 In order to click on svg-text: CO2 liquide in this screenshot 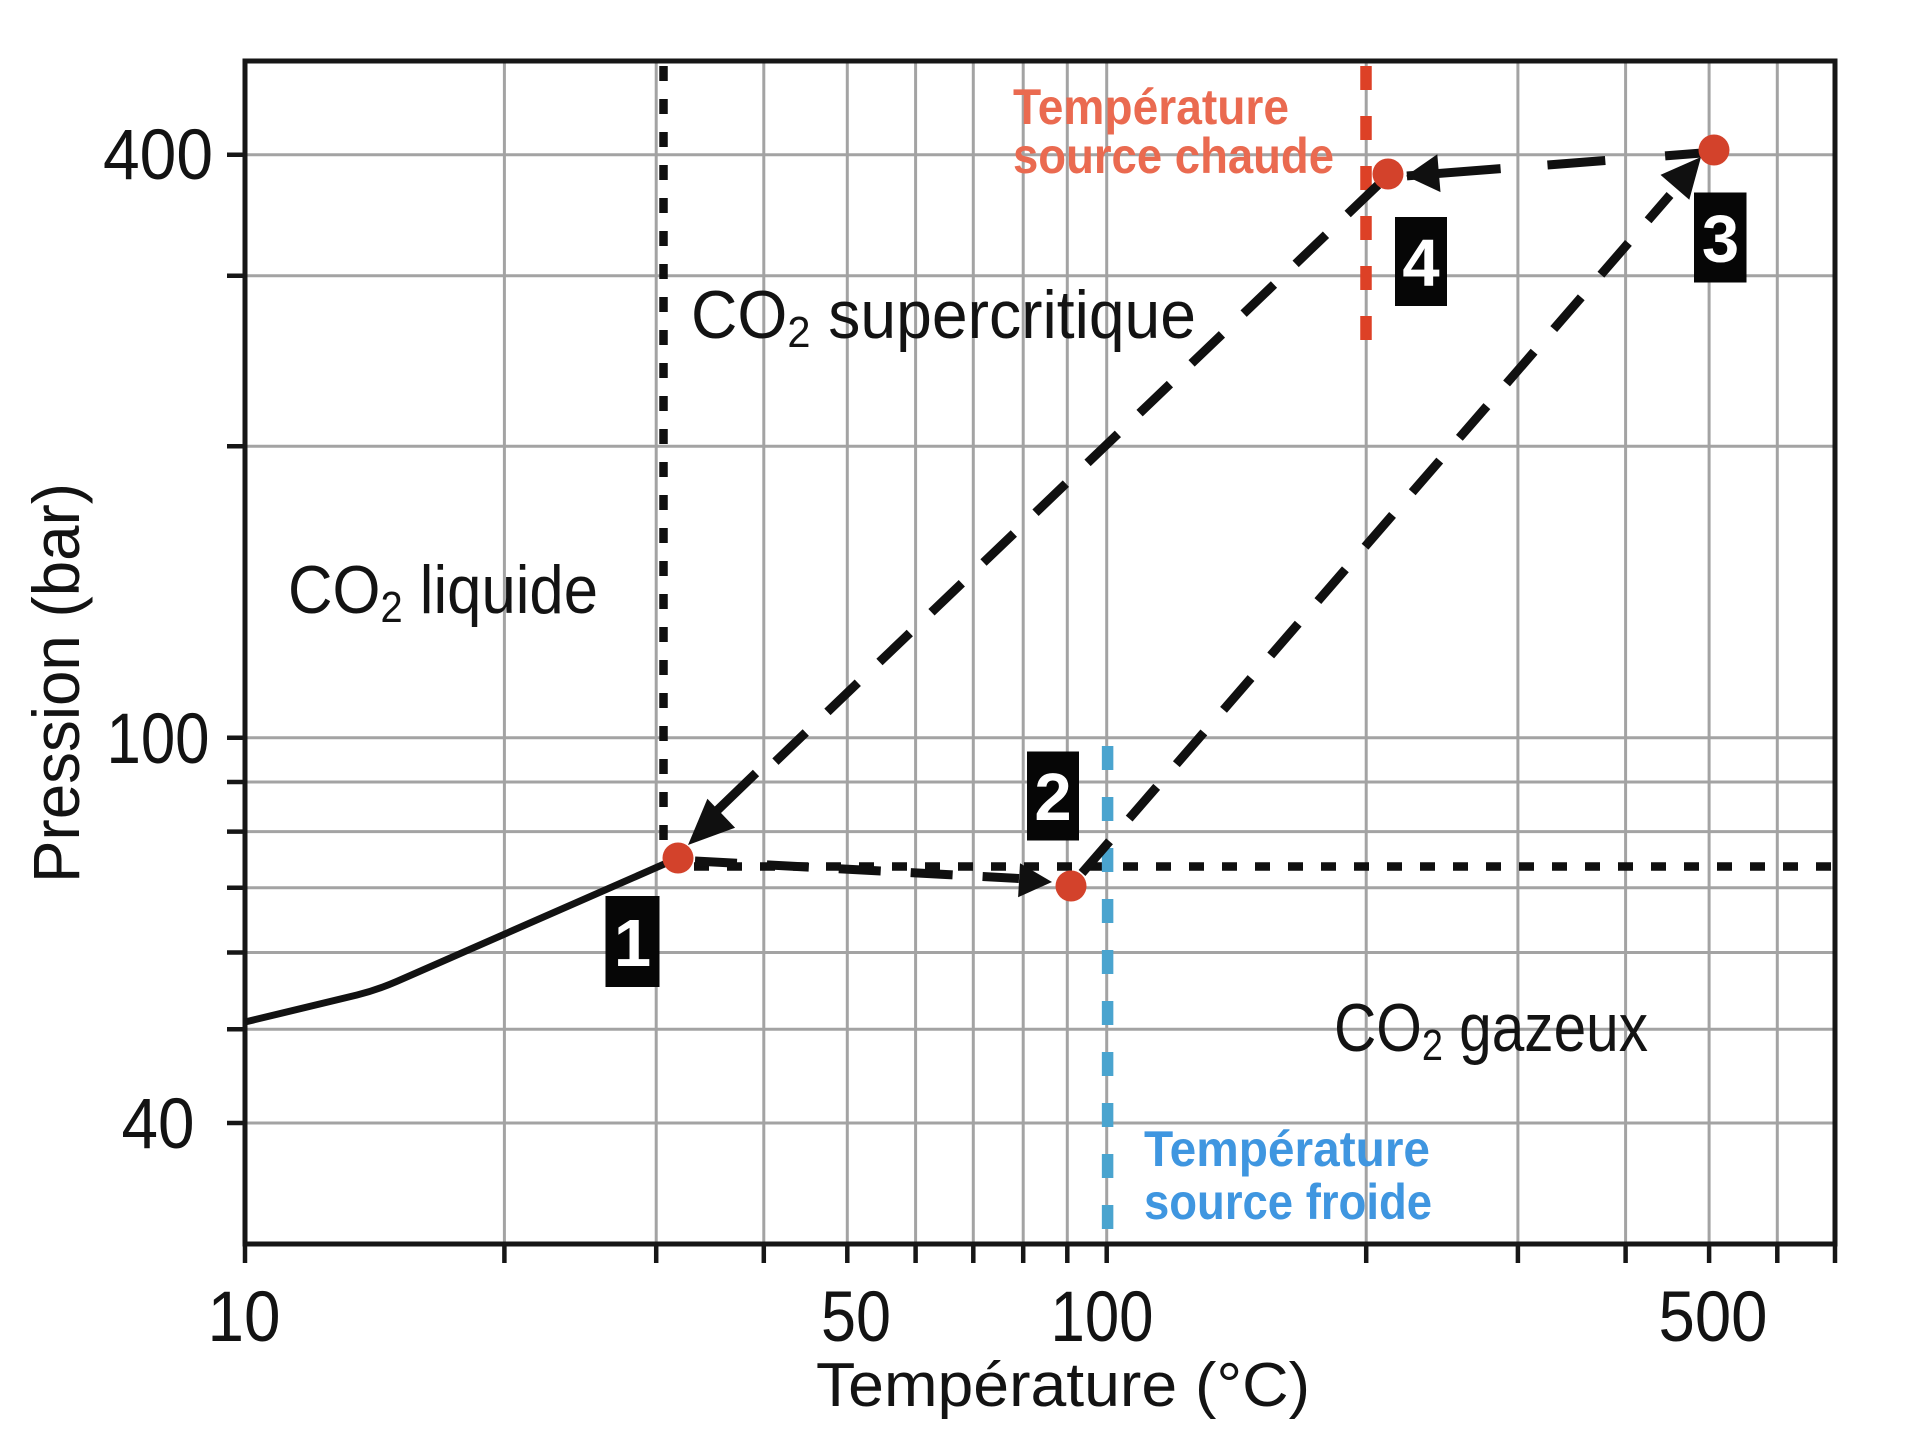, I will do `click(443, 592)`.